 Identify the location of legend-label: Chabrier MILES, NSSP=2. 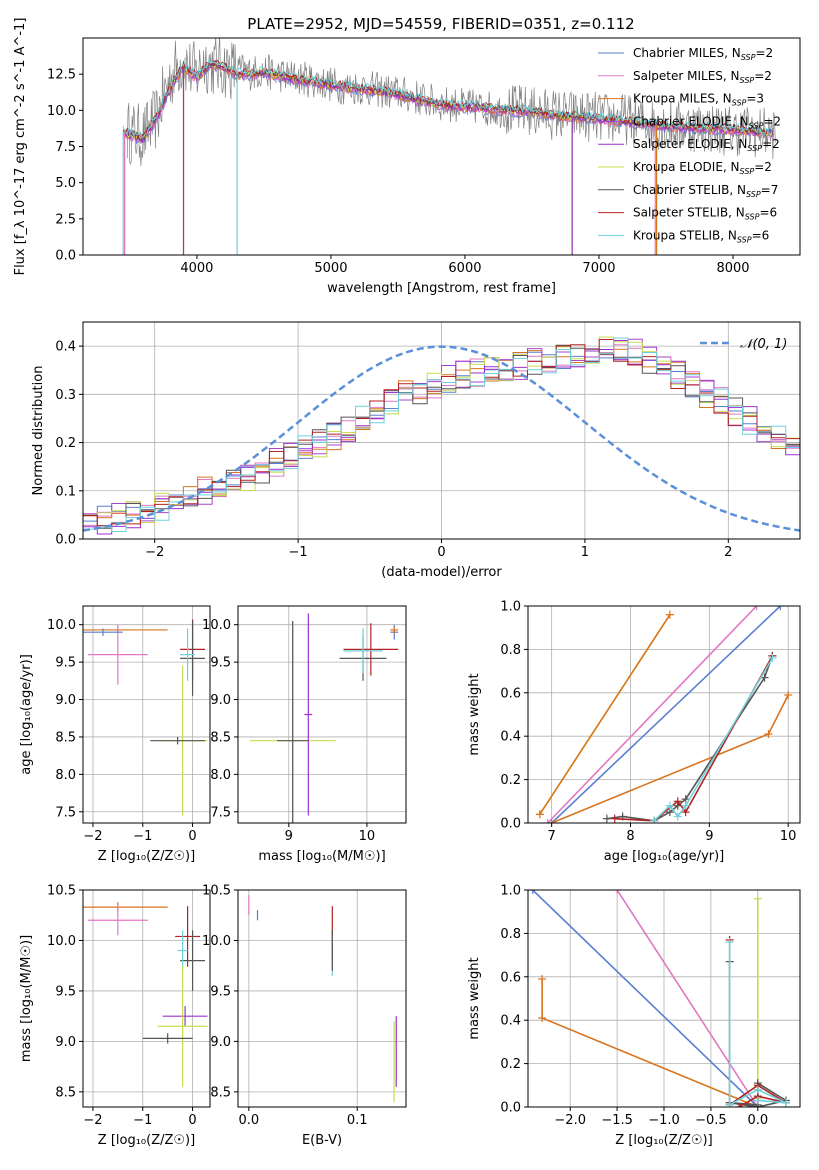
(703, 54).